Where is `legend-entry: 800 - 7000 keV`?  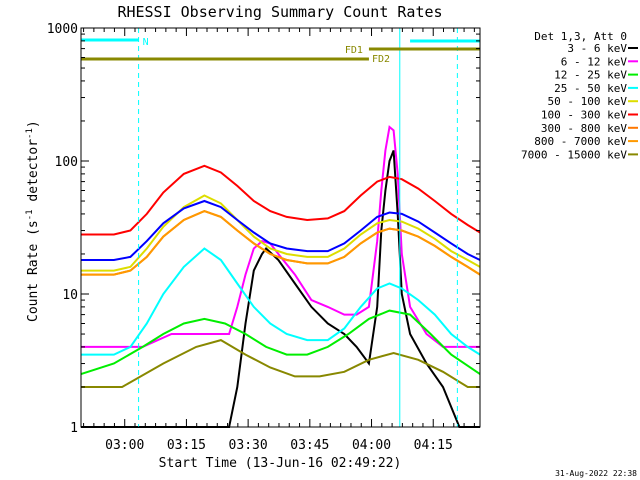
legend-entry: 800 - 7000 keV is located at coordinates (580, 141).